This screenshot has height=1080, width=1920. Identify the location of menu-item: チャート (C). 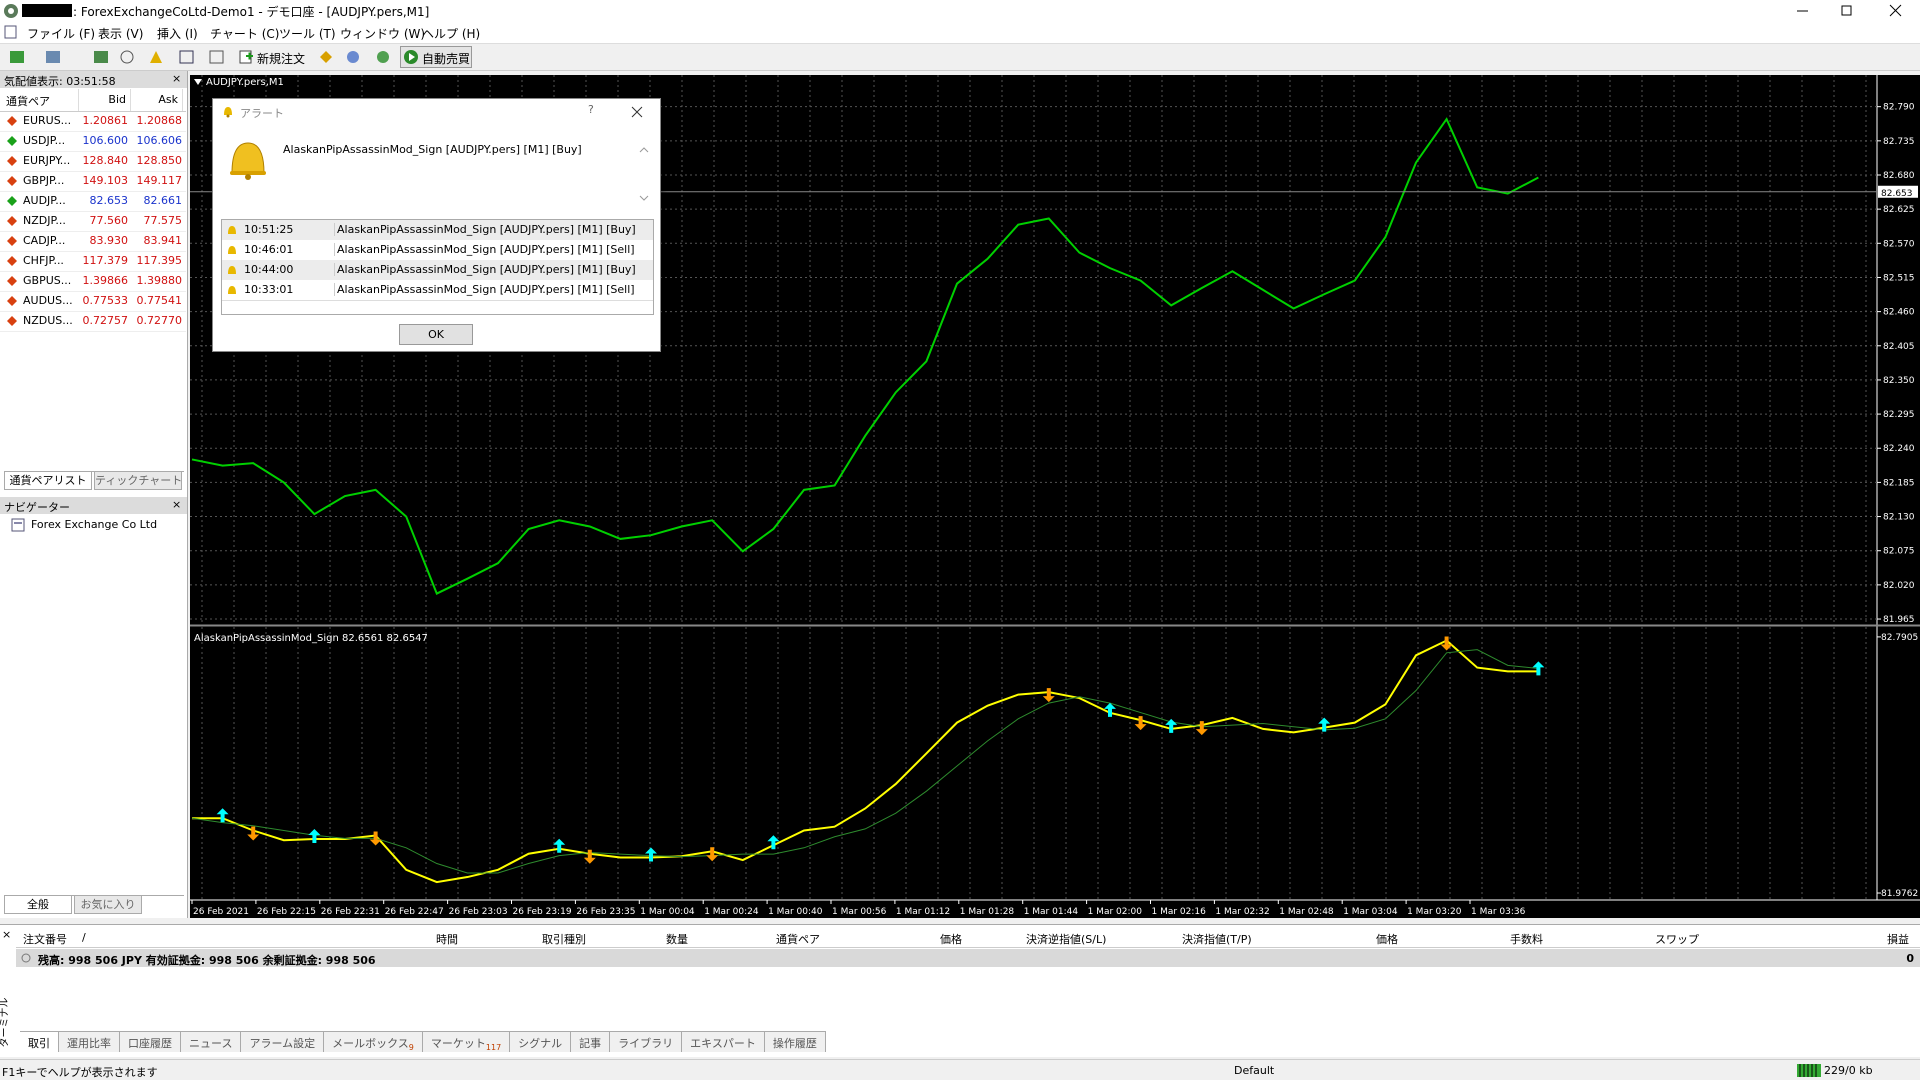
(245, 34).